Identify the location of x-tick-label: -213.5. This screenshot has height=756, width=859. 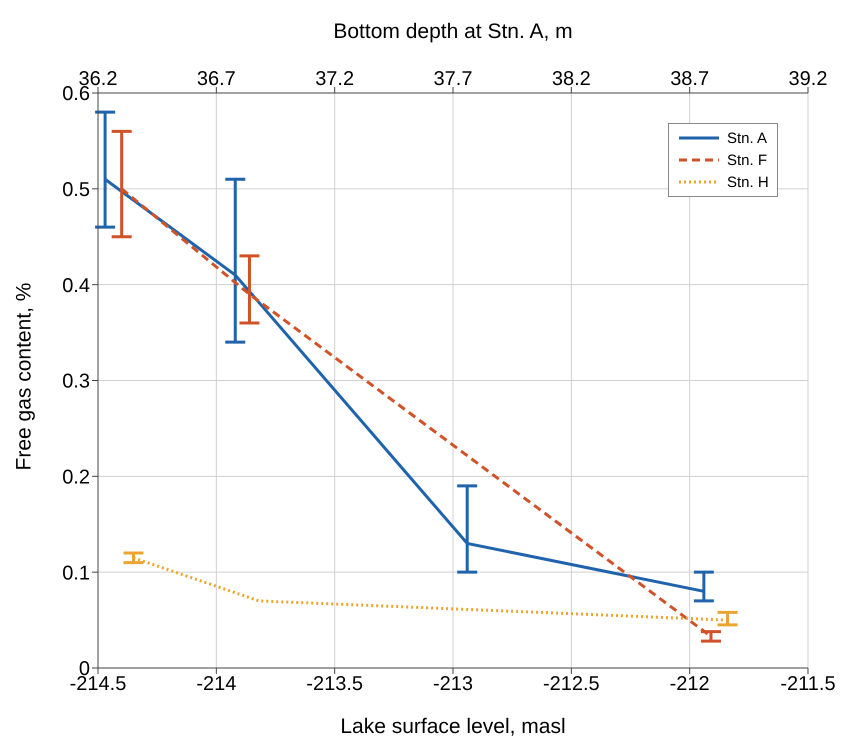
(335, 684).